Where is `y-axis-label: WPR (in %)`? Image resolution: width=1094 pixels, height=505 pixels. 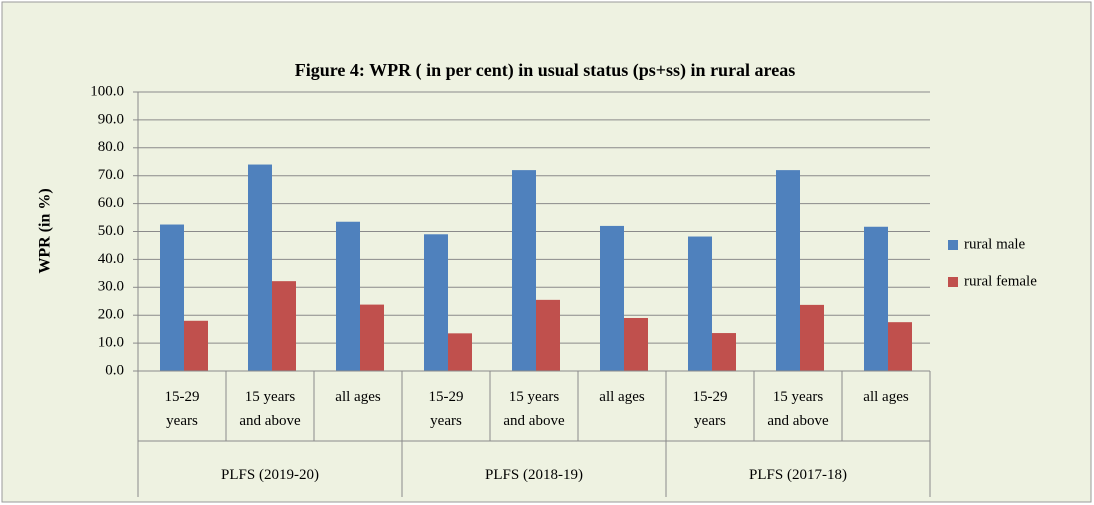
y-axis-label: WPR (in %) is located at coordinates (45, 230).